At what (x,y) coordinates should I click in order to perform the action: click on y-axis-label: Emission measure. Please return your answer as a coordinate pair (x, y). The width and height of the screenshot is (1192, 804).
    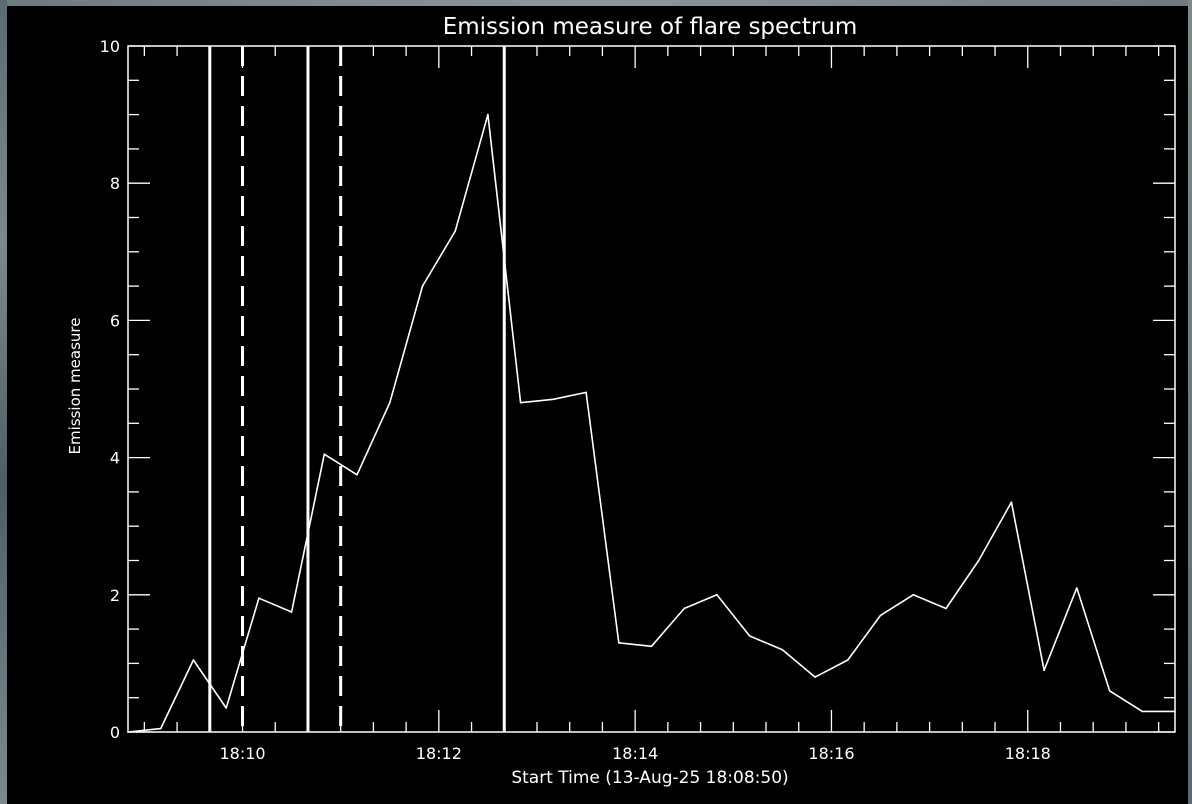
    Looking at the image, I should click on (75, 386).